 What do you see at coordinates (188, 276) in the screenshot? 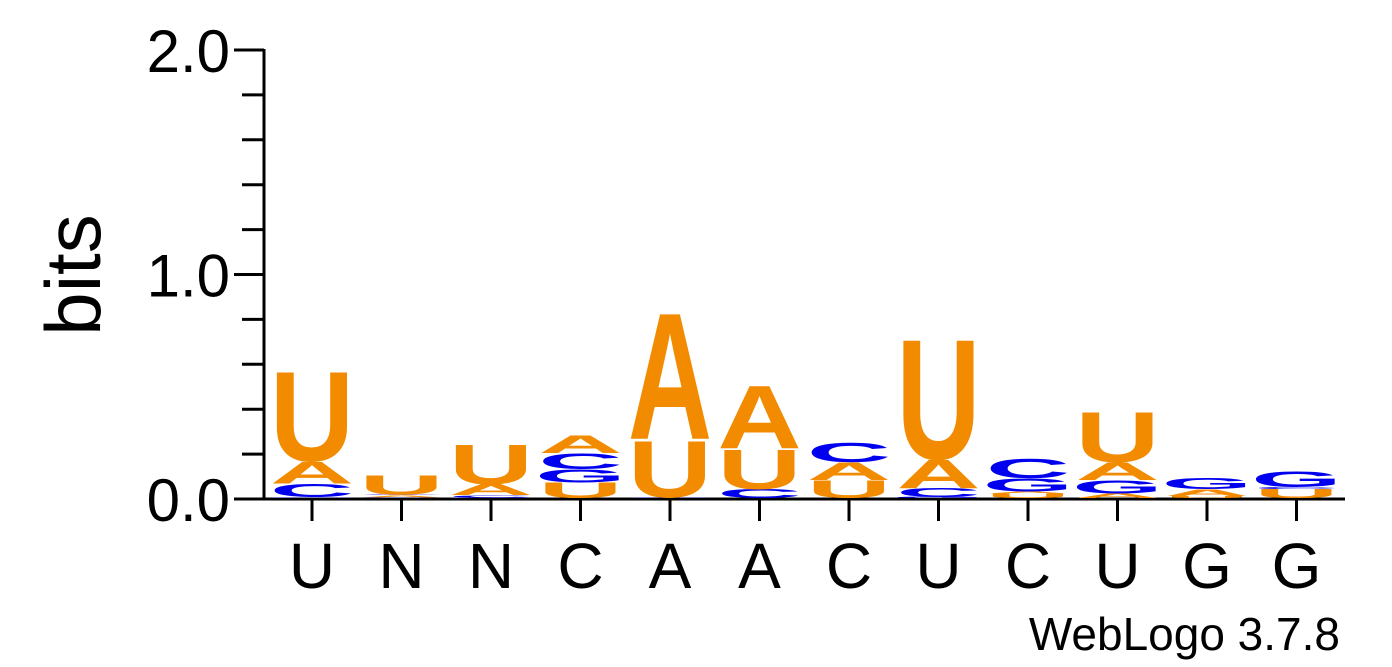
I see `y-tick-label: 1.0` at bounding box center [188, 276].